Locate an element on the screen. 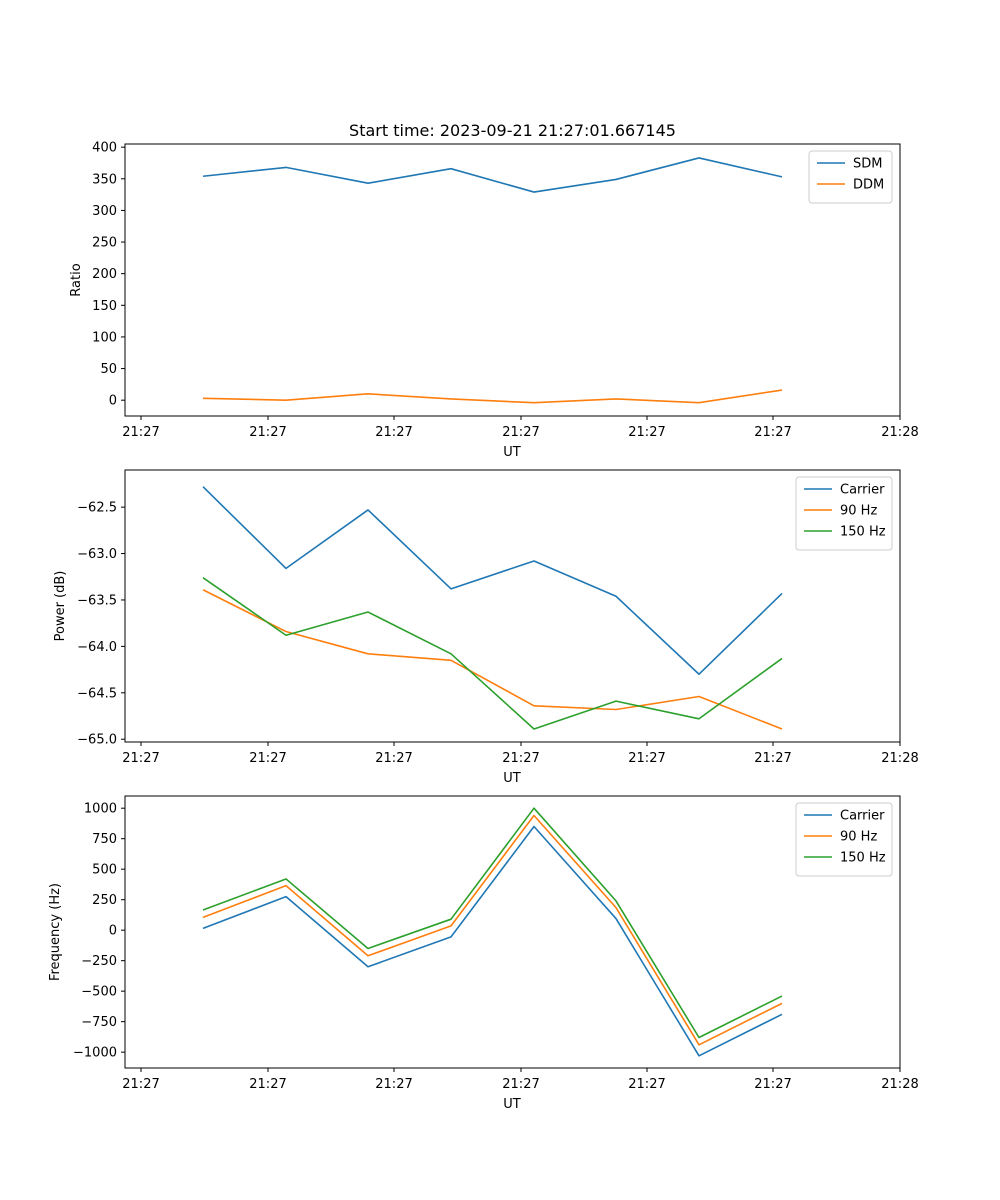 Image resolution: width=1000 pixels, height=1200 pixels. y-tick-label: −63.5 is located at coordinates (97, 600).